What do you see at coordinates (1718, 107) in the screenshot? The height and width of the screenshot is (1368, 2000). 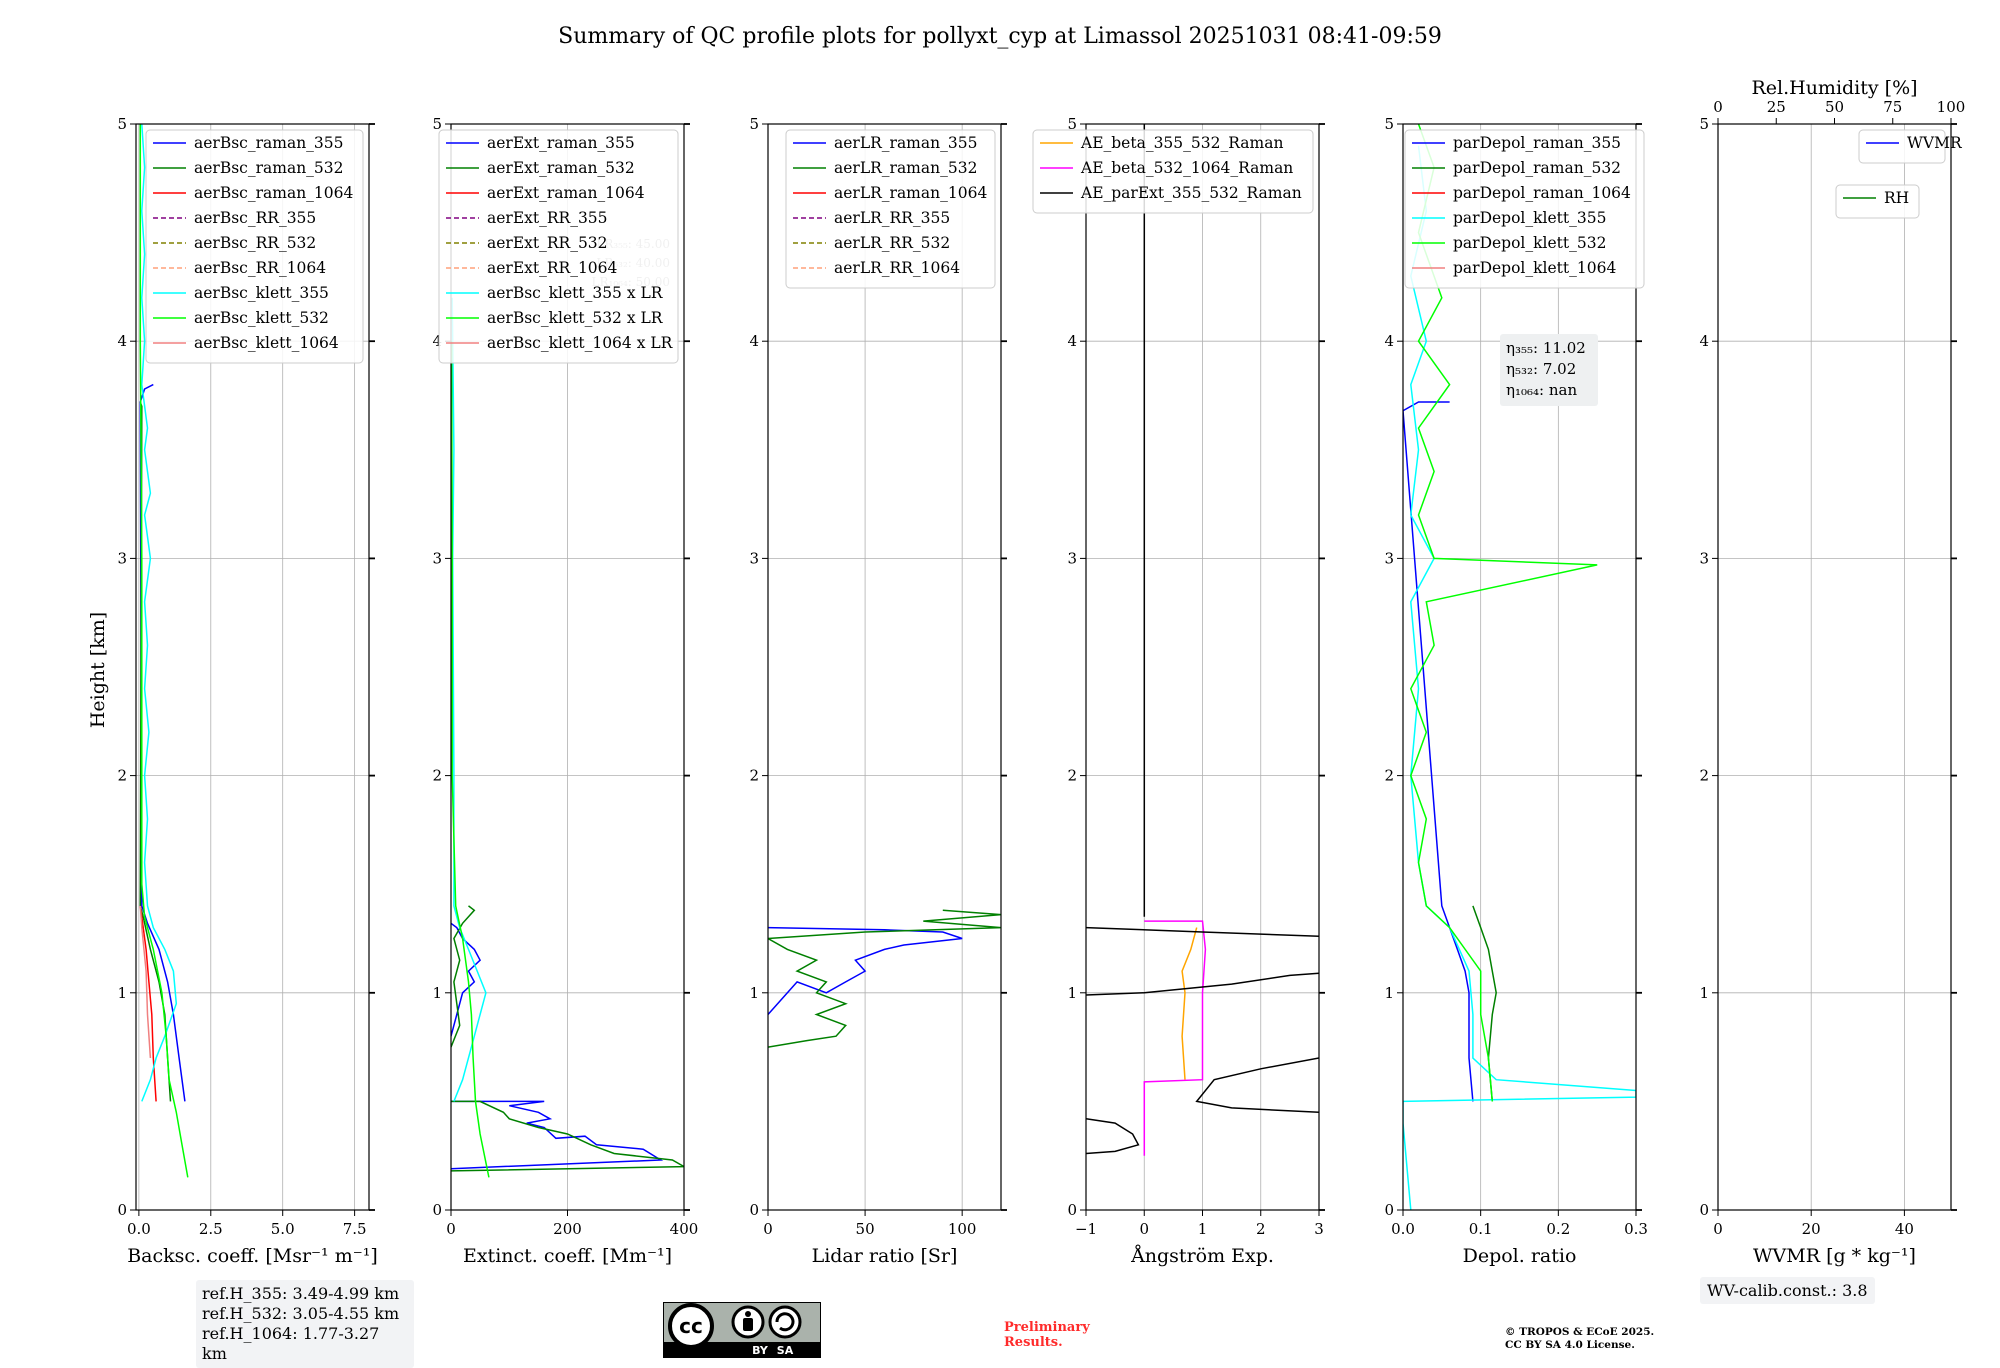 I see `top-x-tick-label: 0` at bounding box center [1718, 107].